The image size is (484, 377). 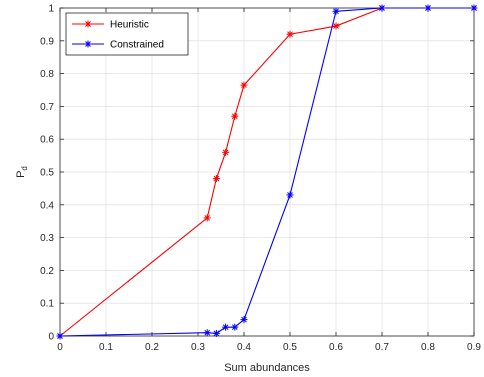 I want to click on legend-box, so click(x=127, y=34).